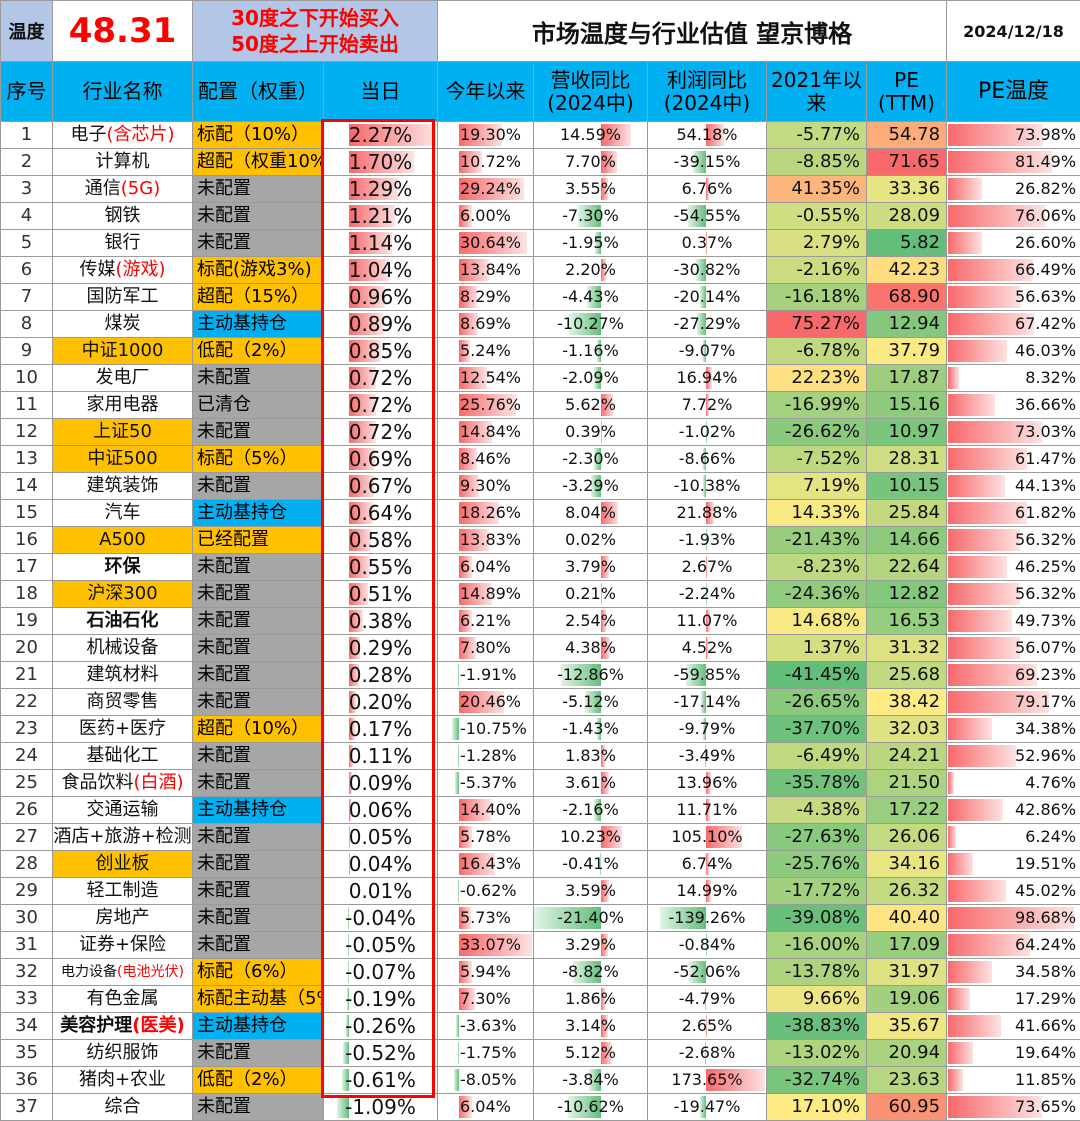  I want to click on cell-industry-name: 汽车, so click(123, 513).